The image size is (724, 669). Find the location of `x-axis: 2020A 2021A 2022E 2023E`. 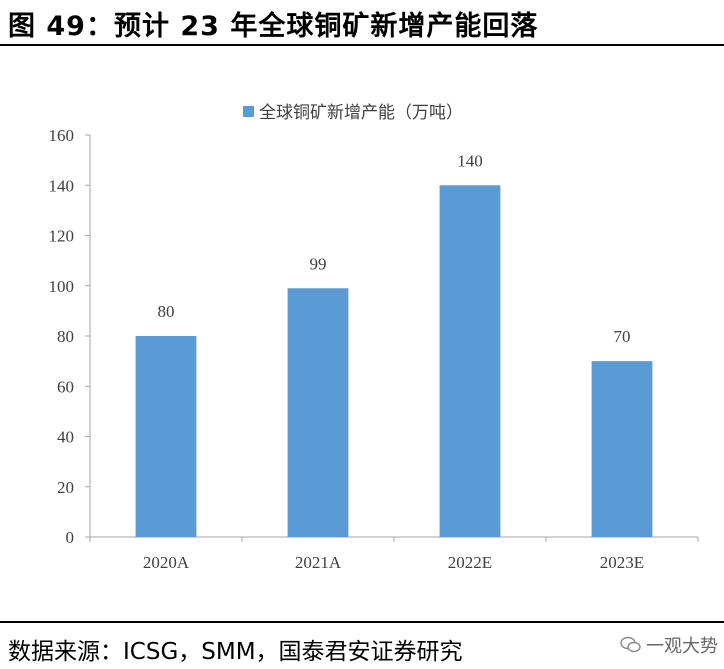

x-axis: 2020A 2021A 2022E 2023E is located at coordinates (394, 554).